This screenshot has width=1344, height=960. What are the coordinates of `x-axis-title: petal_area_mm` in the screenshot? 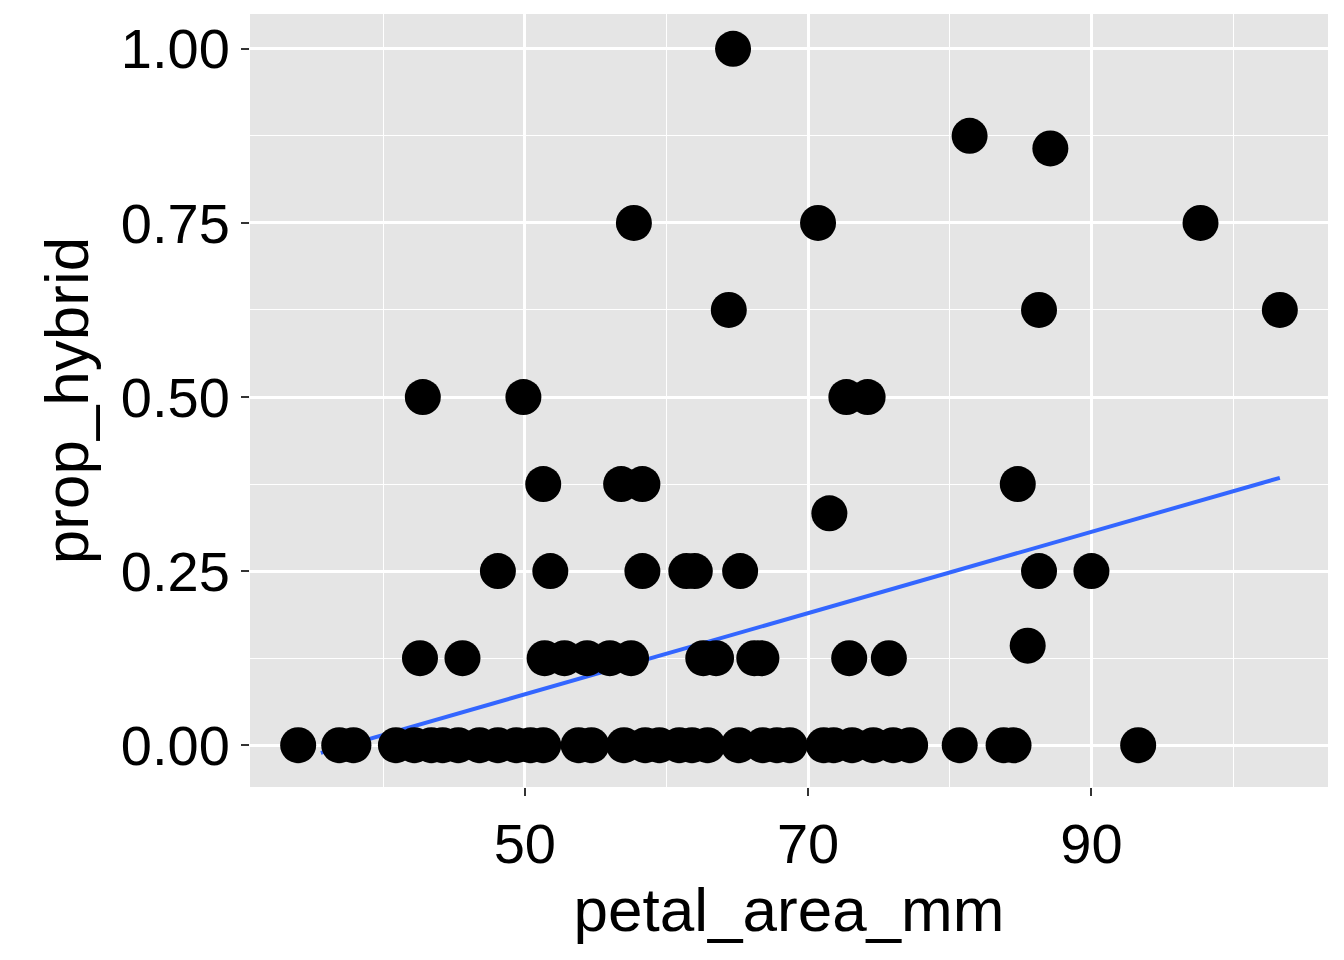 It's located at (789, 910).